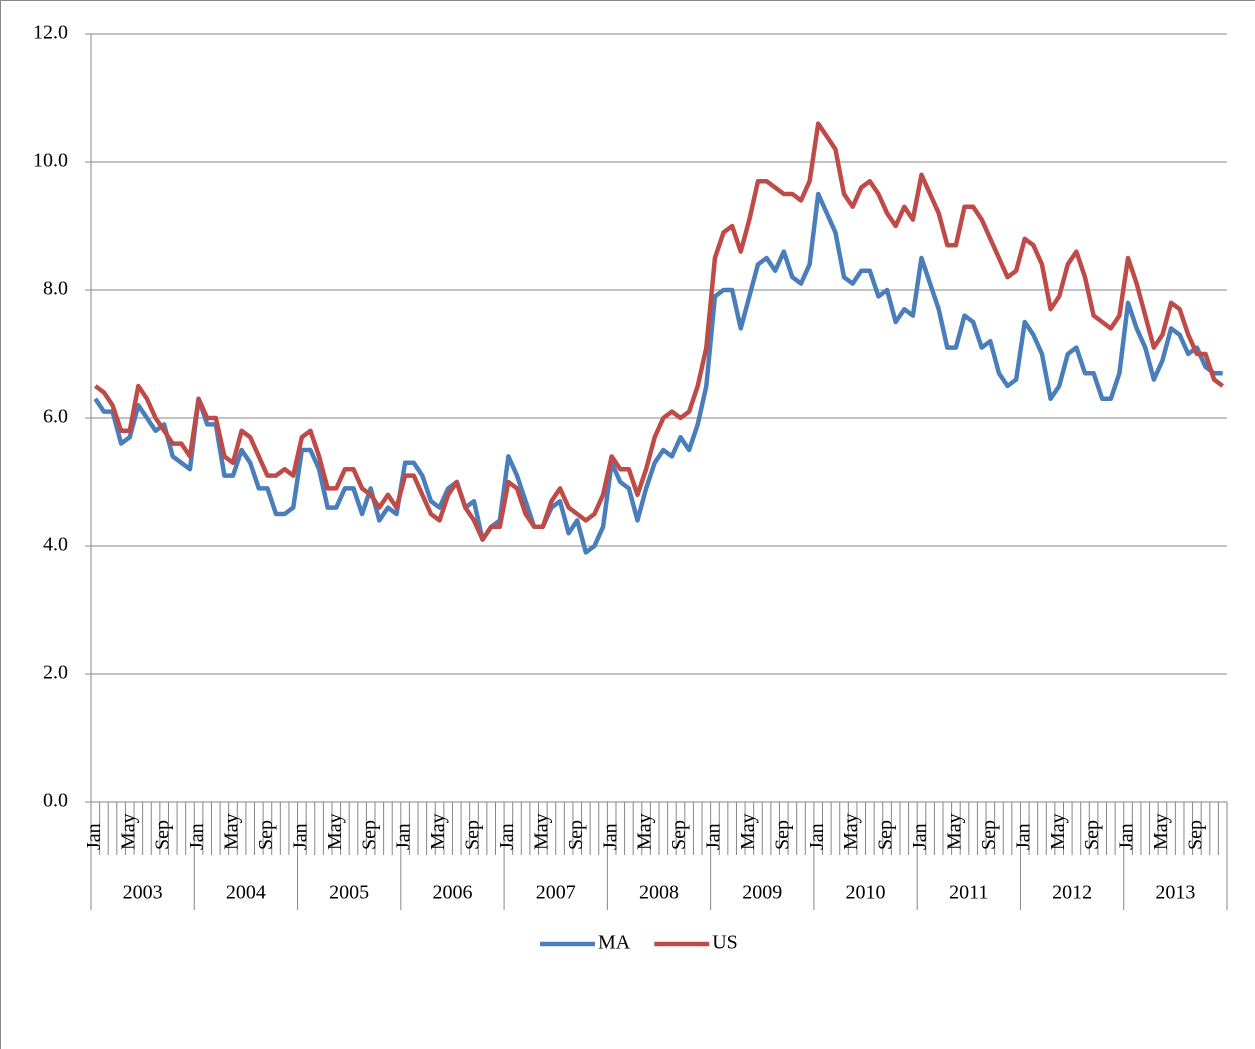 The image size is (1255, 1049). What do you see at coordinates (556, 893) in the screenshot?
I see `year-label: 2007` at bounding box center [556, 893].